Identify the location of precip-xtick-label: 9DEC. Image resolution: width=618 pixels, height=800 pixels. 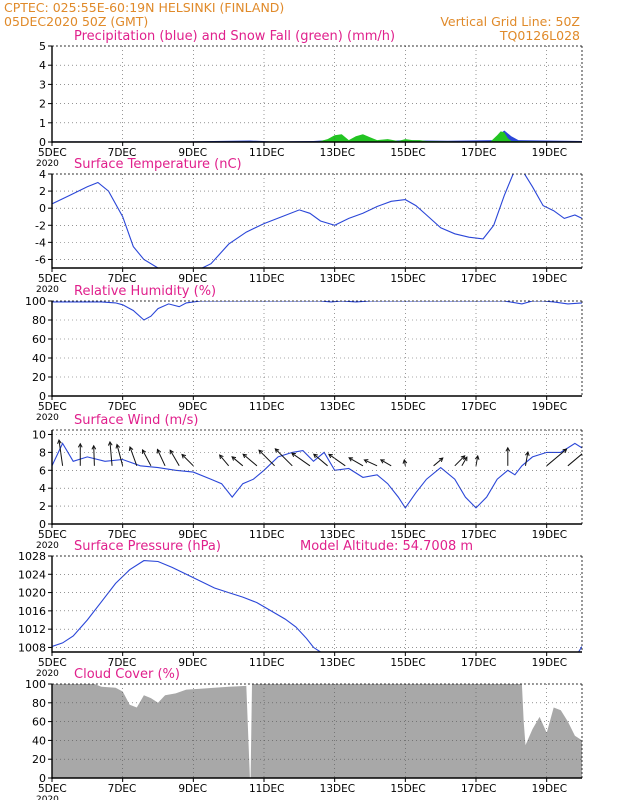
(192, 153).